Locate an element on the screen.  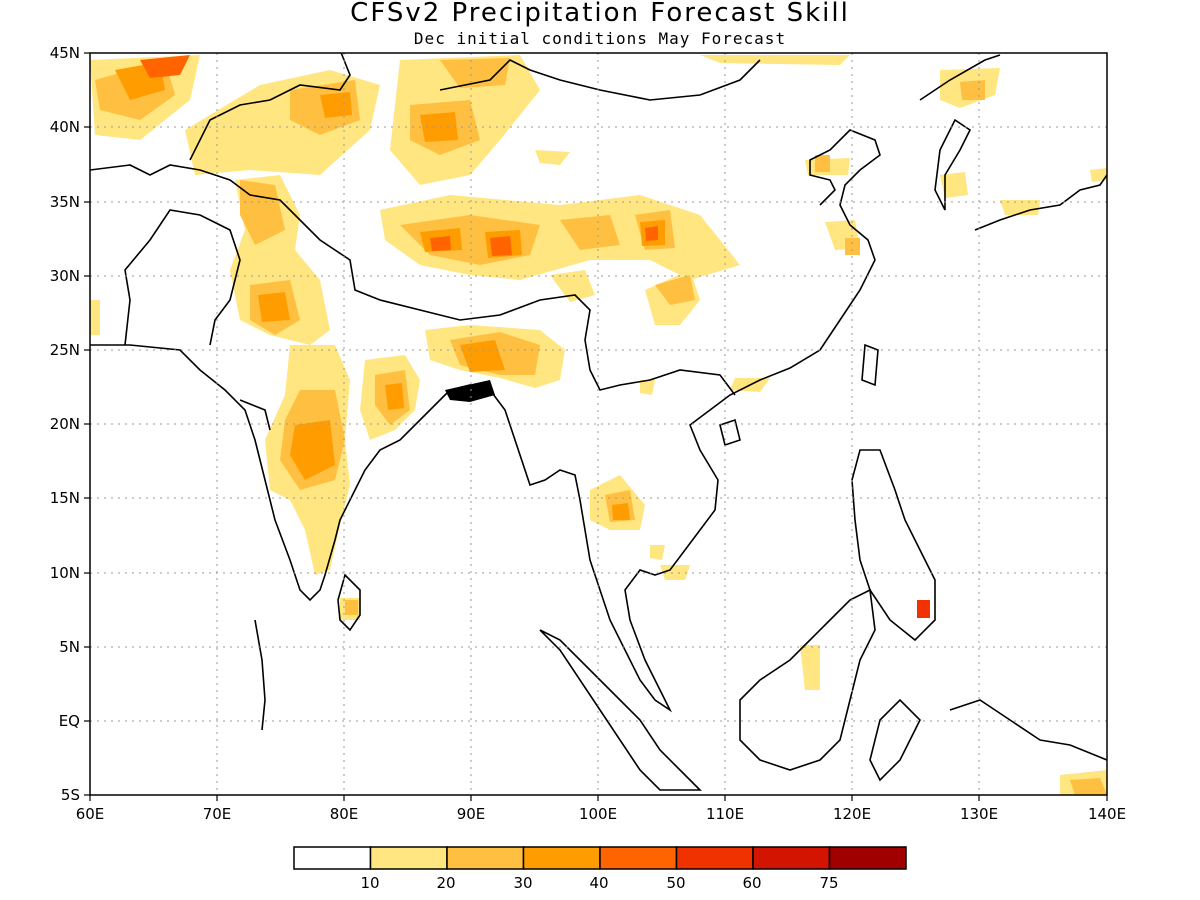
colorbar-label: 40 is located at coordinates (598, 883).